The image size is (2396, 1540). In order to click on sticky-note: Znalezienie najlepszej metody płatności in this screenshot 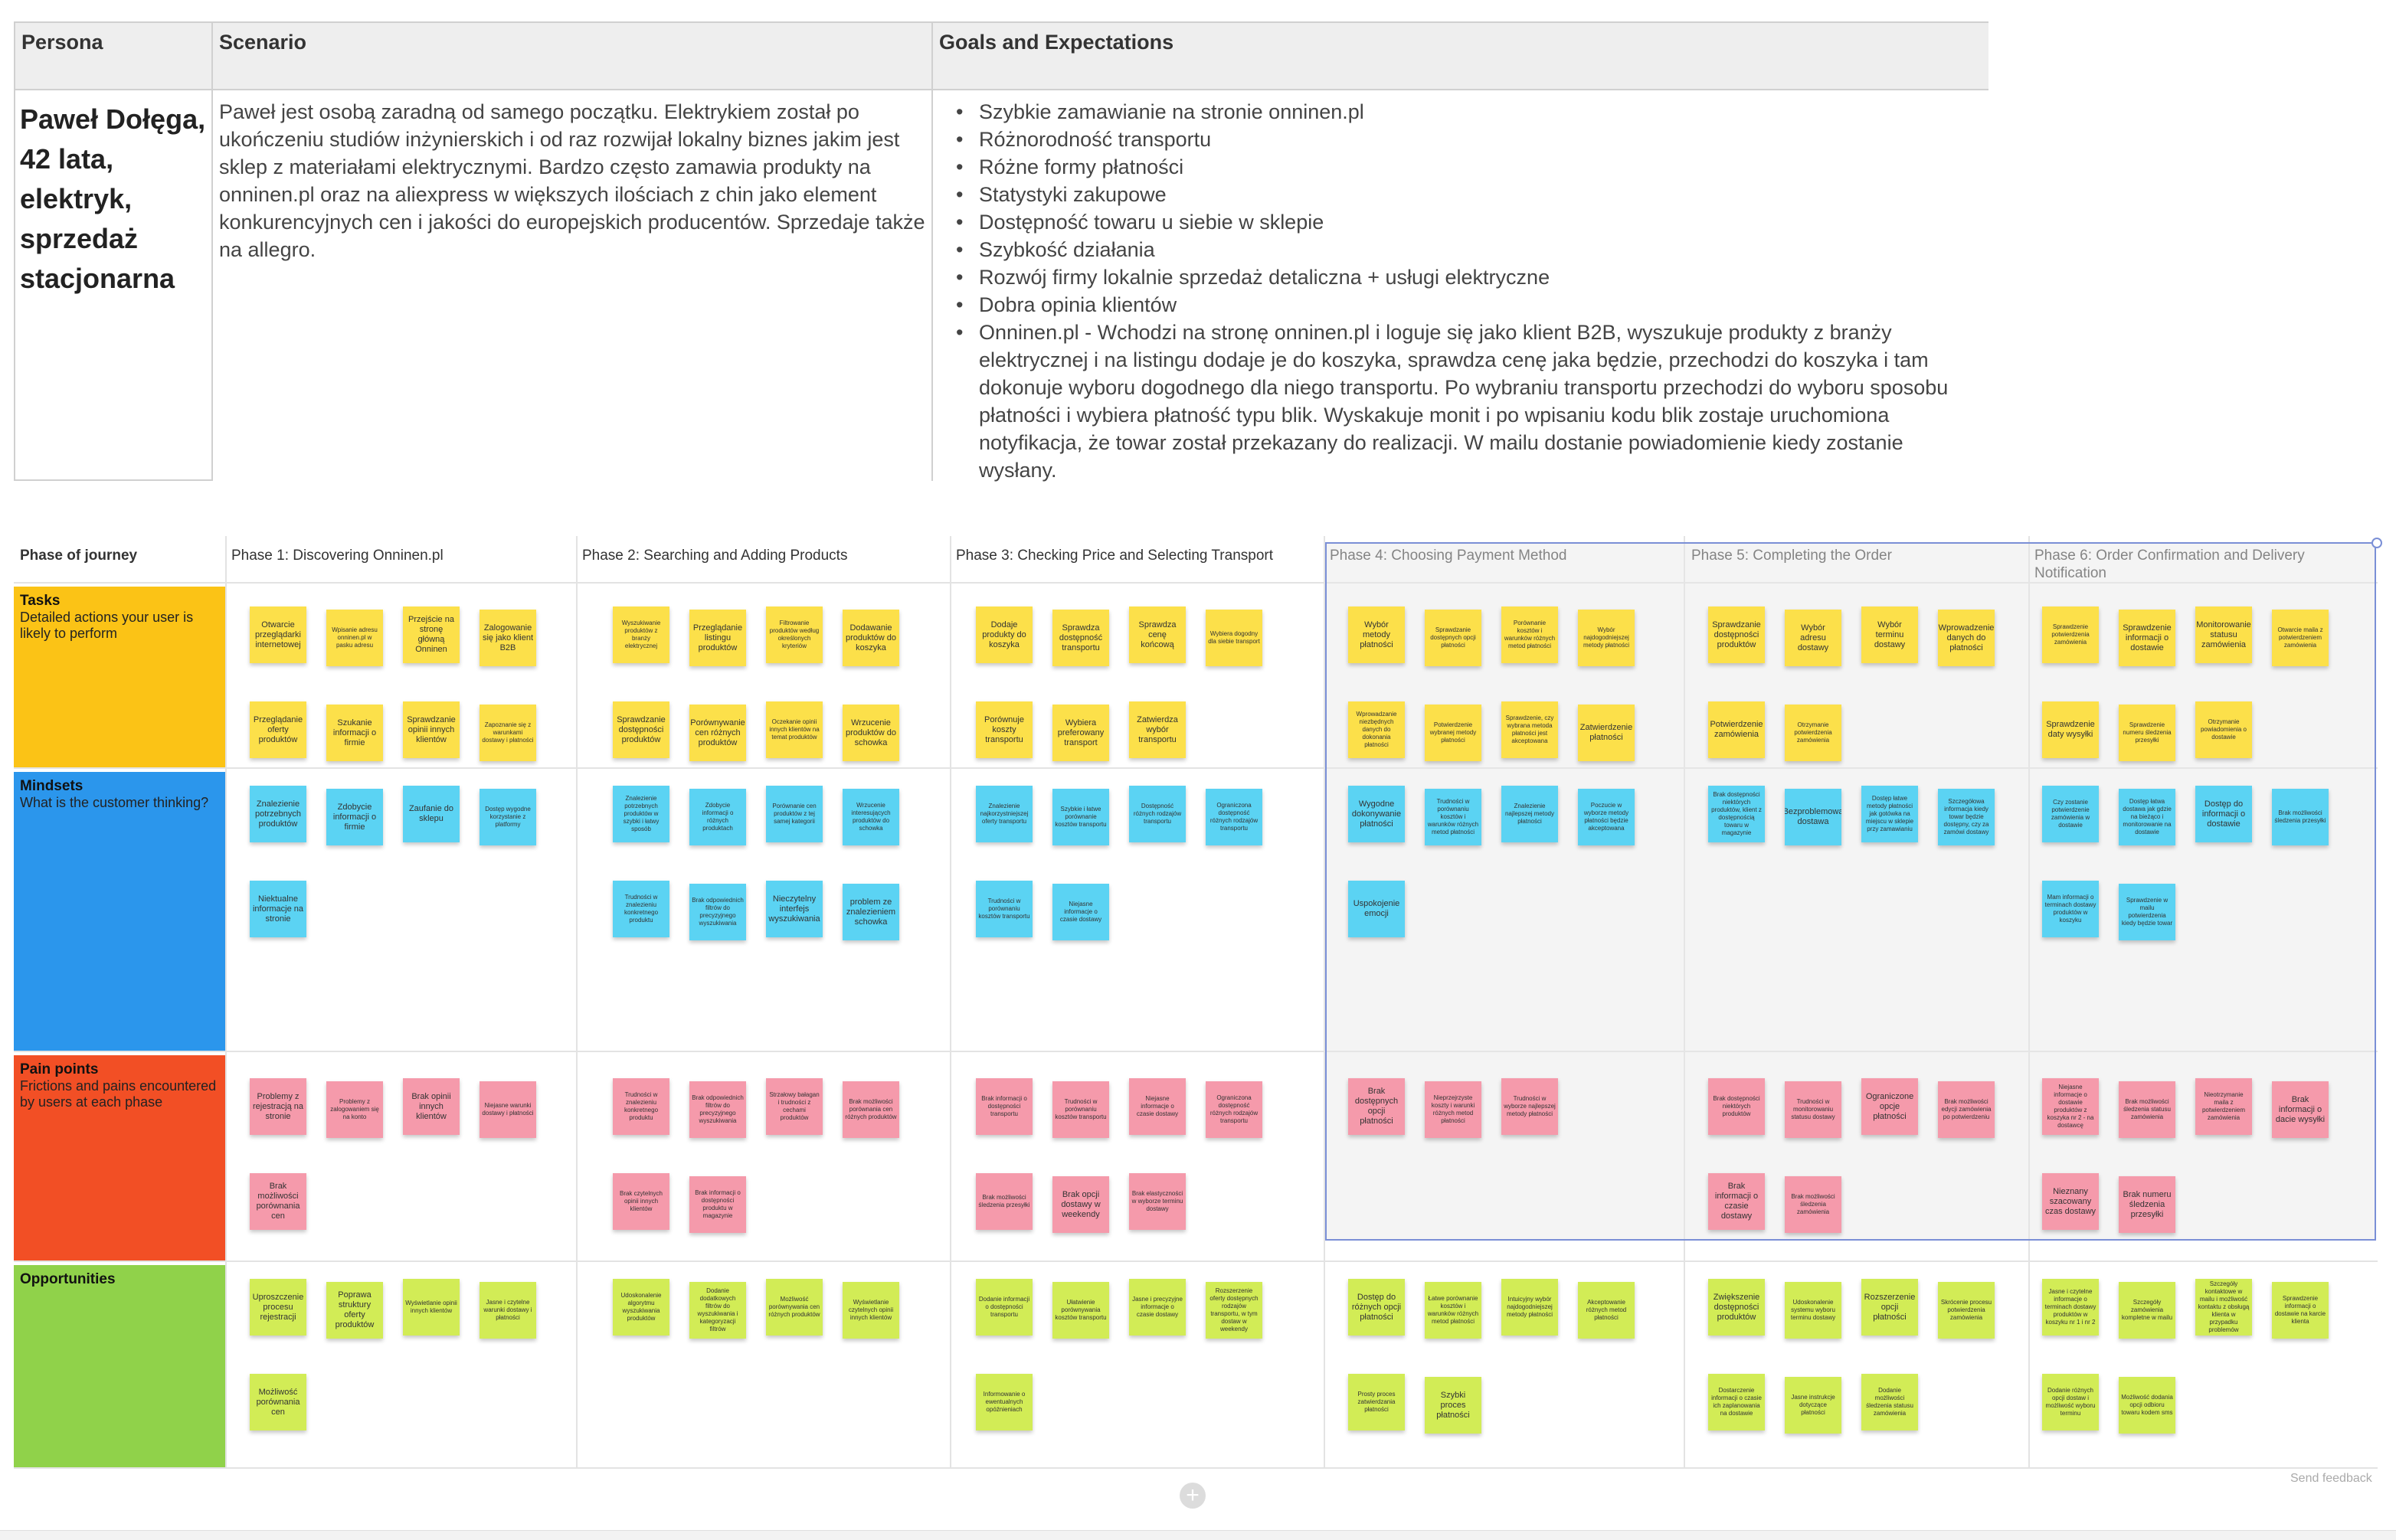, I will do `click(1529, 814)`.